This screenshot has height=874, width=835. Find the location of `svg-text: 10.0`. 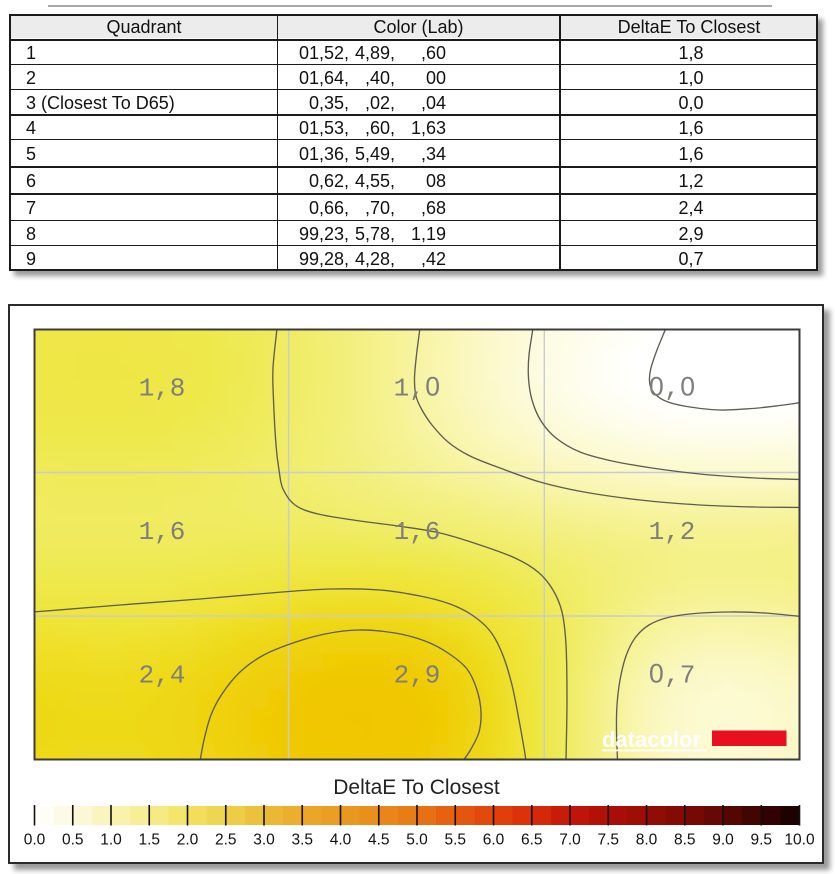

svg-text: 10.0 is located at coordinates (799, 840).